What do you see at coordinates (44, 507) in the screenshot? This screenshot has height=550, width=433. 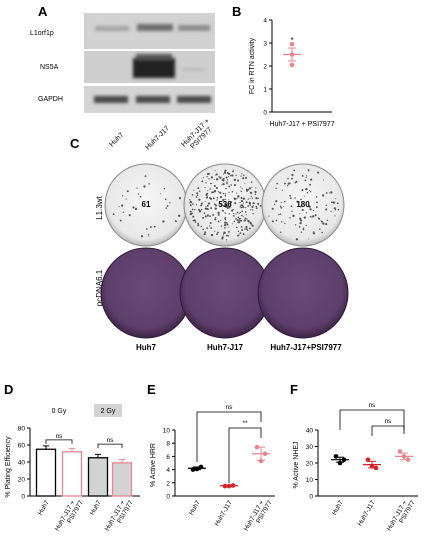 I see `d-xtick-label: Huh7` at bounding box center [44, 507].